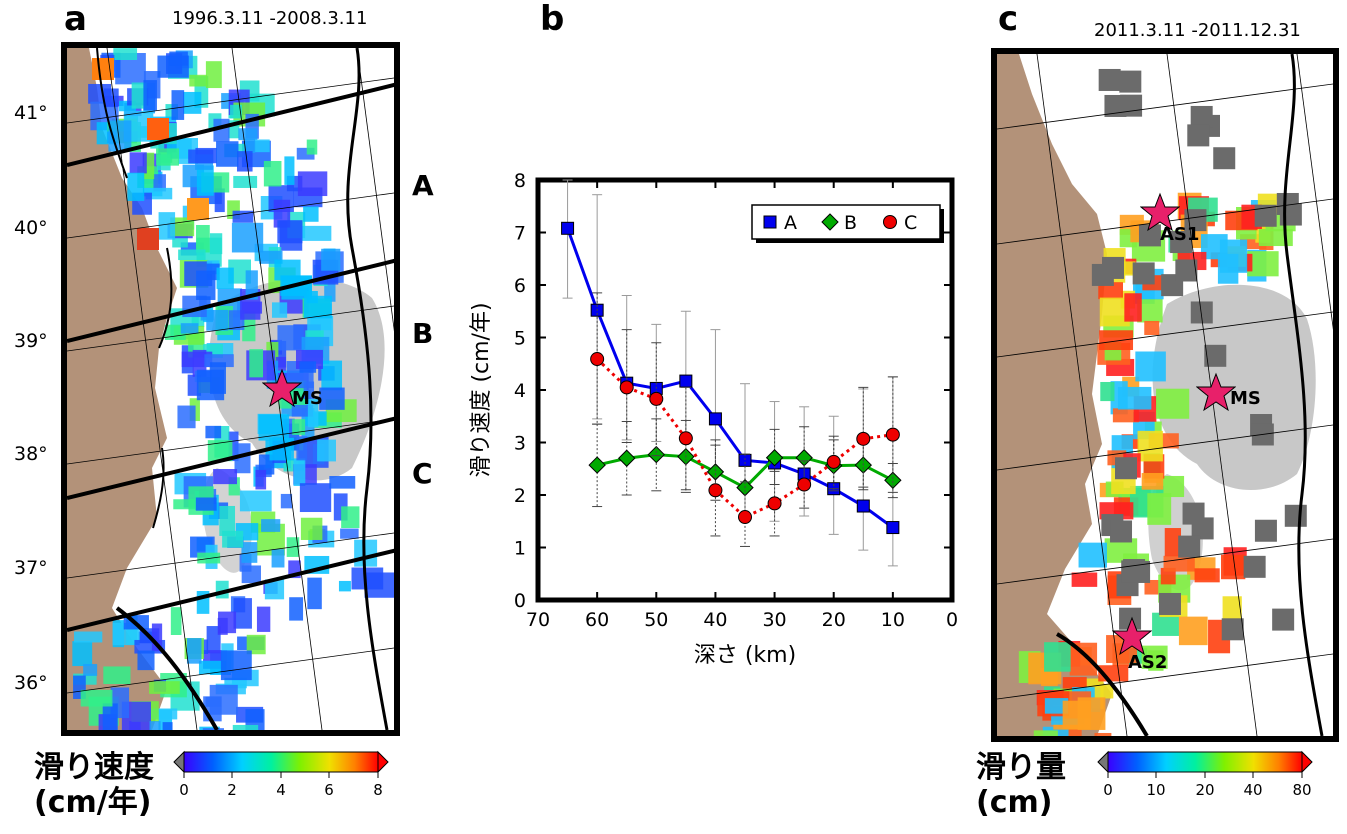 The height and width of the screenshot is (834, 1347). I want to click on y-tick-label: 3, so click(520, 444).